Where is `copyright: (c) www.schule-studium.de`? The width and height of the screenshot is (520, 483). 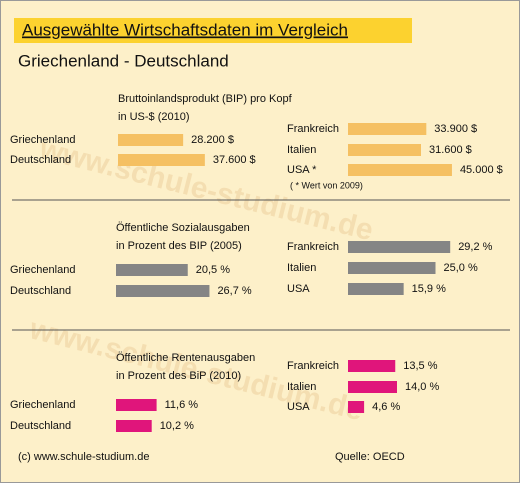
copyright: (c) www.schule-studium.de is located at coordinates (83, 457).